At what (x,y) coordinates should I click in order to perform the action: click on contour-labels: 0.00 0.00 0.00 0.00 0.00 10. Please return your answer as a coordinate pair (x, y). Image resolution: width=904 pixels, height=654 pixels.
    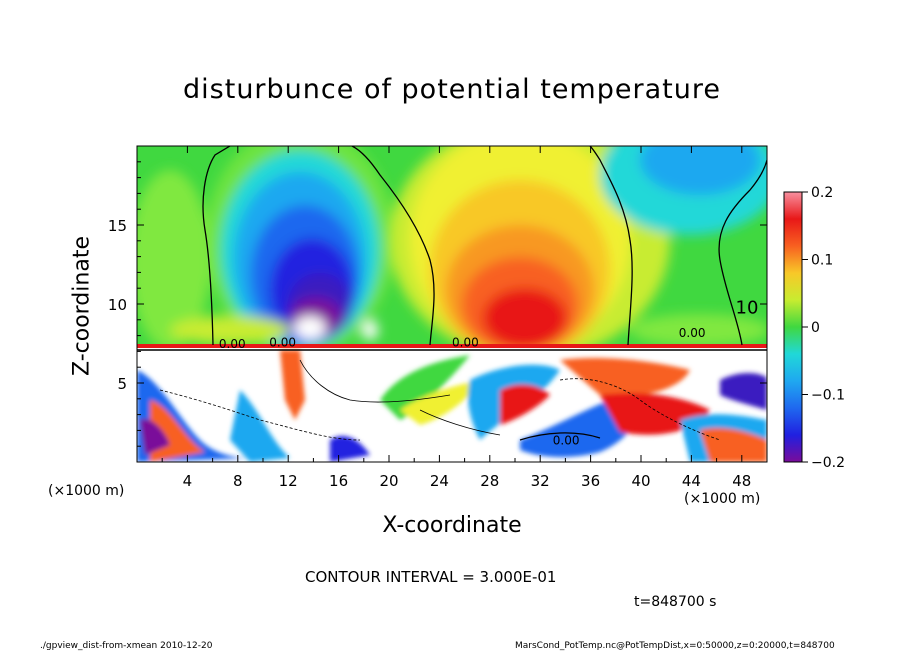
    Looking at the image, I should click on (489, 372).